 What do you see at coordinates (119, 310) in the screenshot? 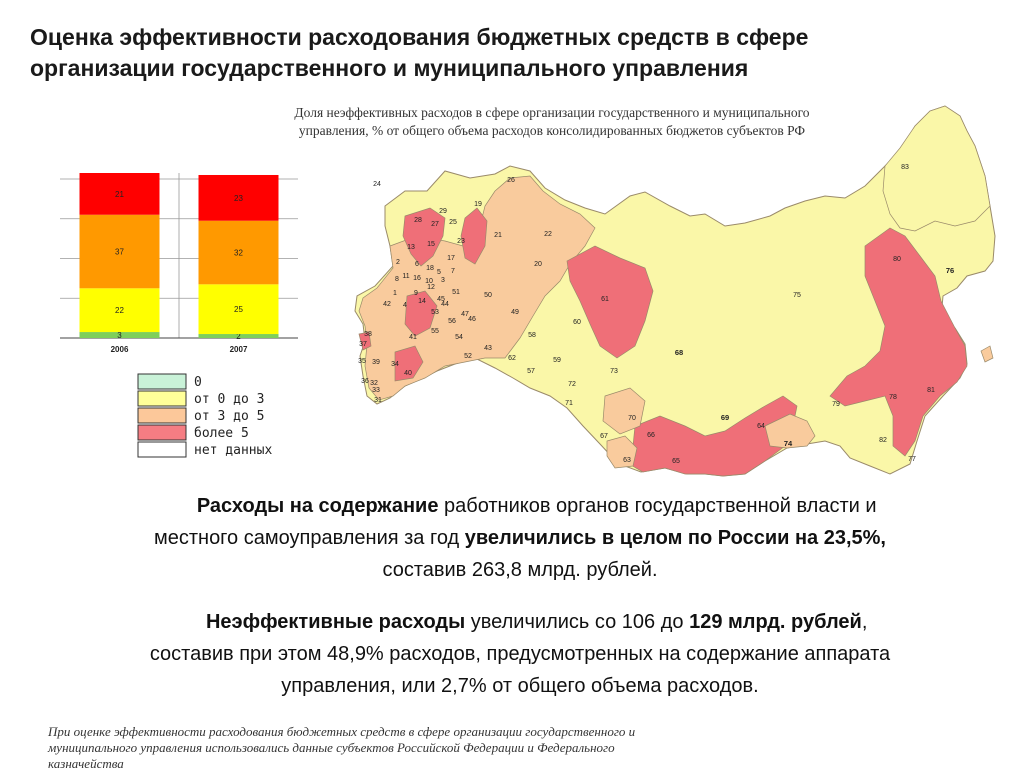
I see `chart-data-label: 22` at bounding box center [119, 310].